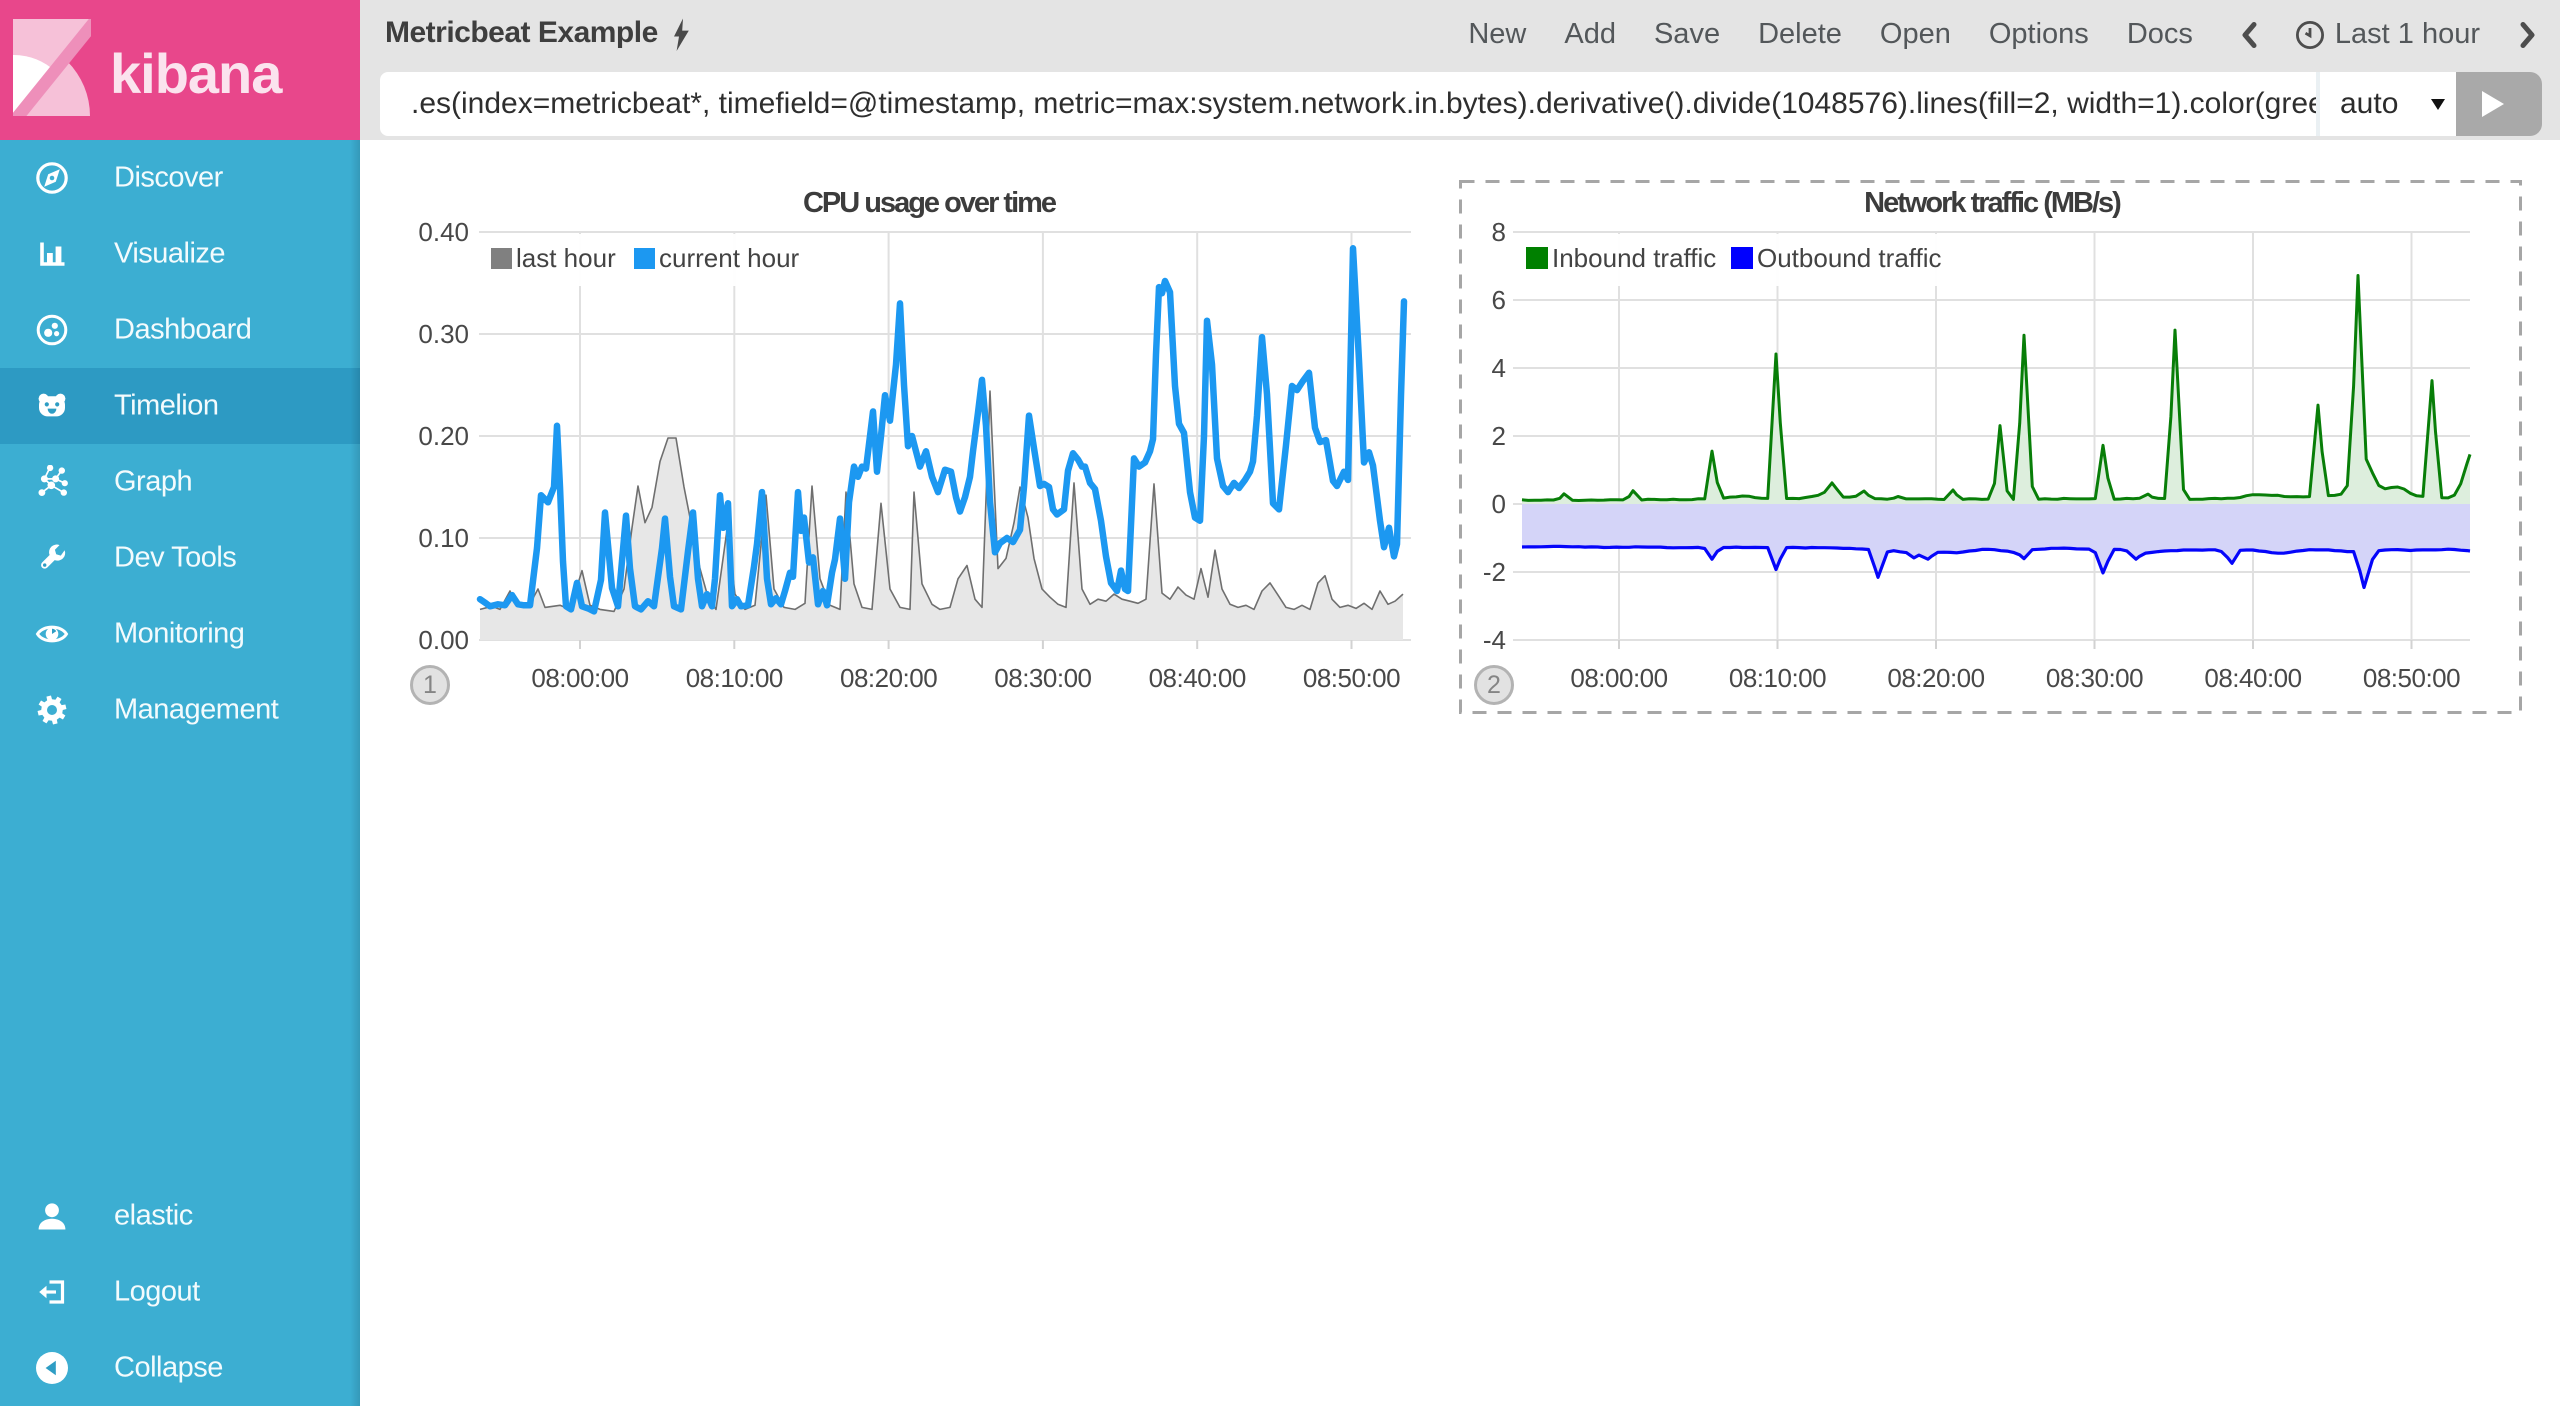 This screenshot has width=2560, height=1406. What do you see at coordinates (1499, 436) in the screenshot?
I see `svg-text: 2` at bounding box center [1499, 436].